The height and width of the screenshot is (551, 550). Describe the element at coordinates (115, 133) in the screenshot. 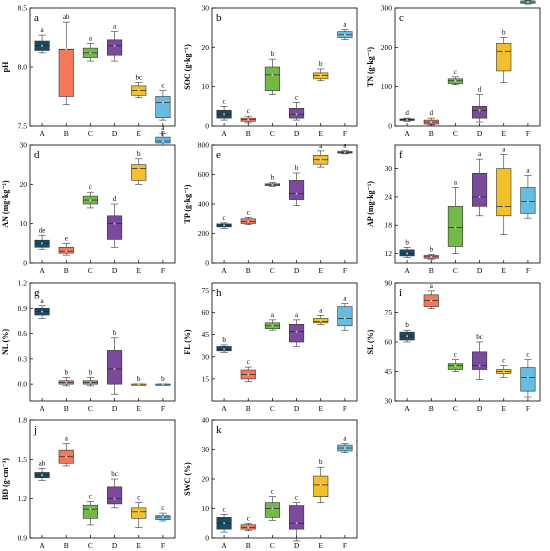

I see `x-tick-label: D` at that location.